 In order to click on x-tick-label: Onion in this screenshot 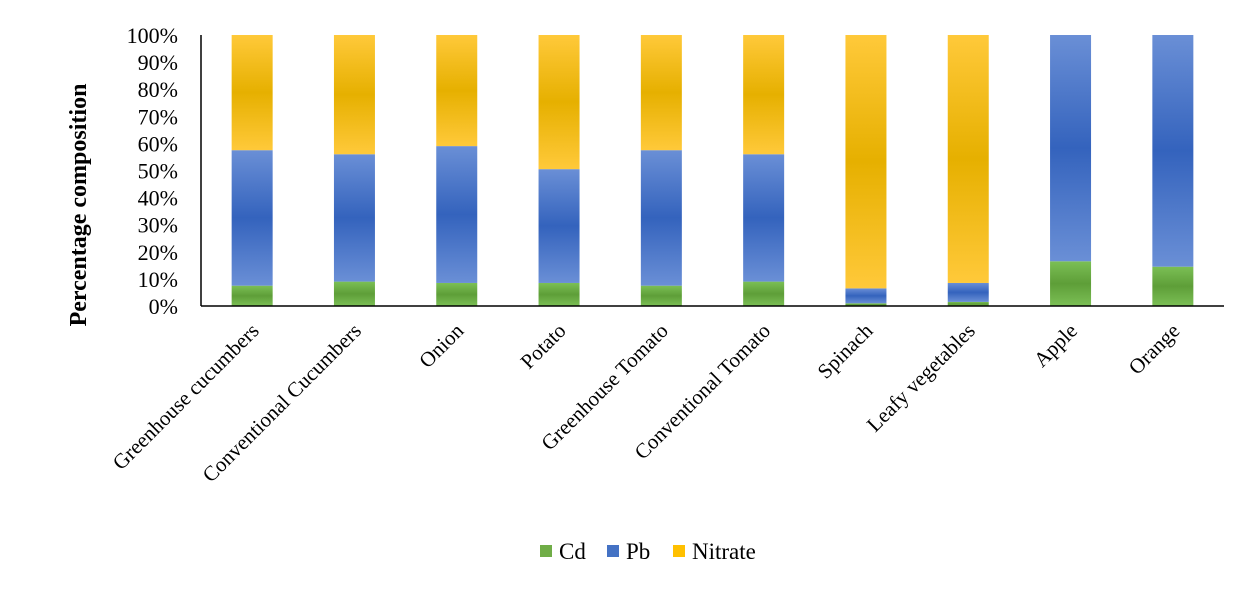, I will do `click(441, 345)`.